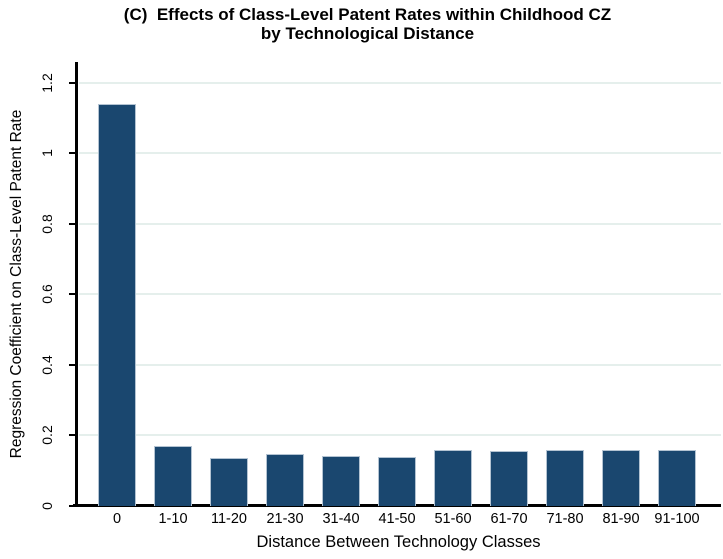 The image size is (723, 559). Describe the element at coordinates (47, 506) in the screenshot. I see `y-tick-label-0: 0` at that location.